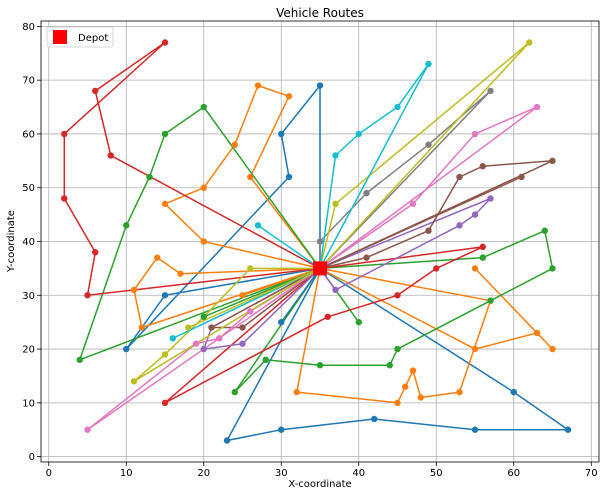 The width and height of the screenshot is (610, 496). What do you see at coordinates (591, 473) in the screenshot?
I see `x-tick-label: 70` at bounding box center [591, 473].